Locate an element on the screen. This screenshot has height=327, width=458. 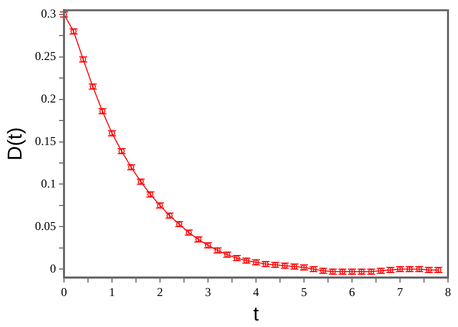
x-tick-label: 0 is located at coordinates (64, 291).